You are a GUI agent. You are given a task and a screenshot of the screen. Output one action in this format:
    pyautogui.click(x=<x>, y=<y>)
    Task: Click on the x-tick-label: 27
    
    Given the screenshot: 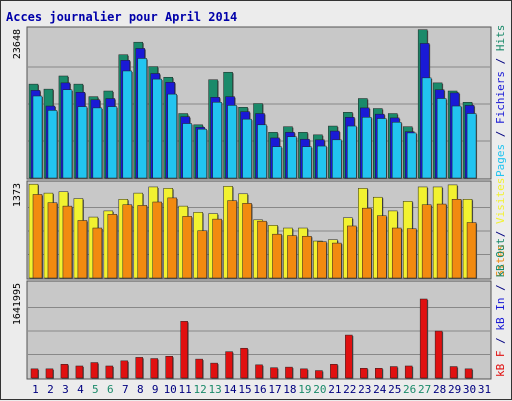 What is the action you would take?
    pyautogui.click(x=424, y=389)
    